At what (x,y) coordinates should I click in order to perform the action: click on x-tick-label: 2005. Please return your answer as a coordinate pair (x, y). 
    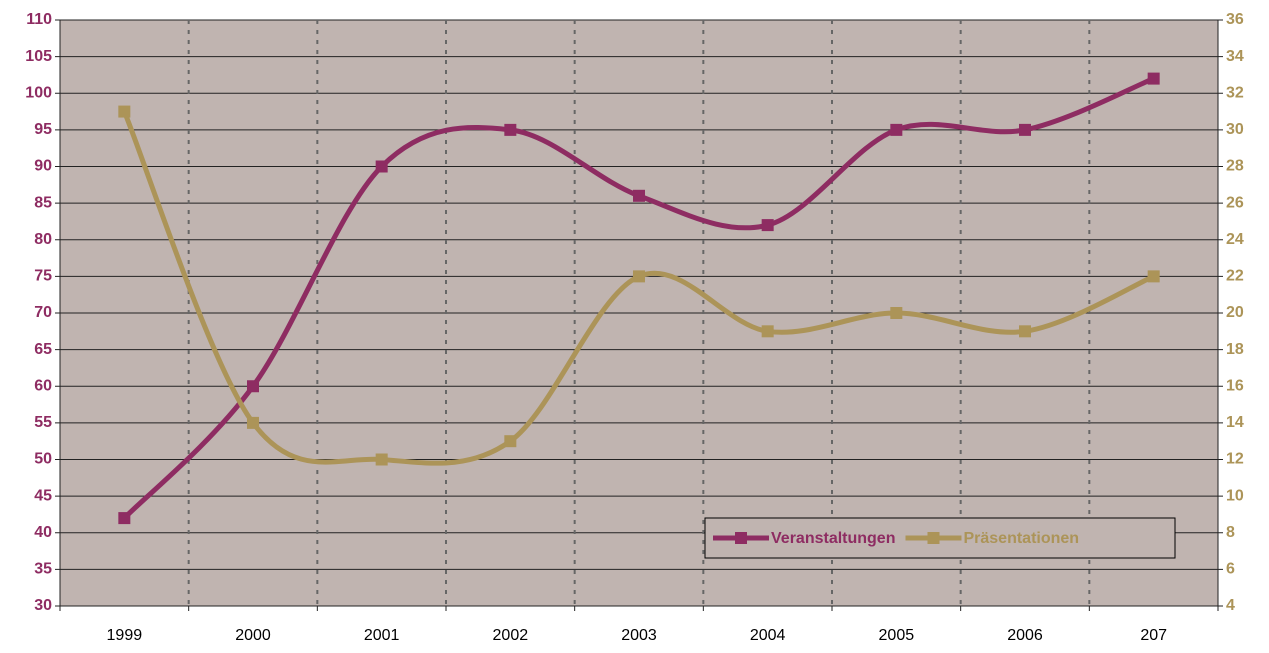
    Looking at the image, I should click on (897, 635).